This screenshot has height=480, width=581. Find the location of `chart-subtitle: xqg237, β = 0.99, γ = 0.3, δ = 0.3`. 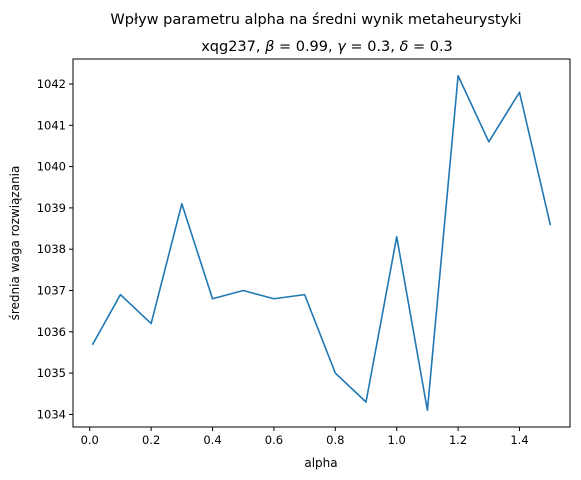

chart-subtitle: xqg237, β = 0.99, γ = 0.3, δ = 0.3 is located at coordinates (327, 47).